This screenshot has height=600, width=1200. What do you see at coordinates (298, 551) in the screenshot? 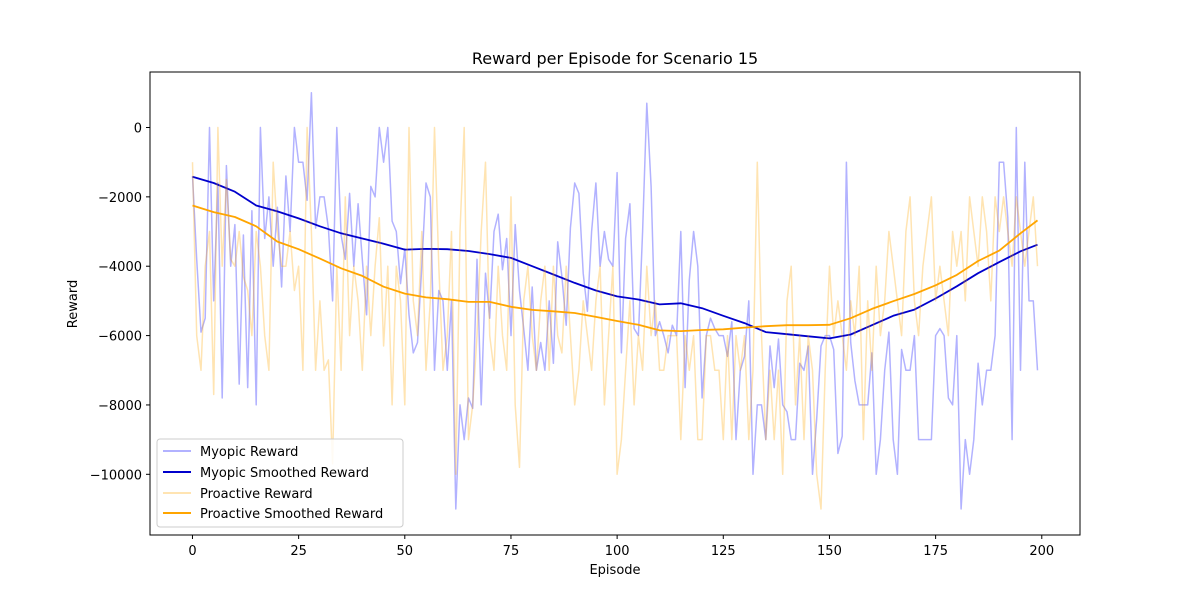
I see `x-tick-label: 25` at bounding box center [298, 551].